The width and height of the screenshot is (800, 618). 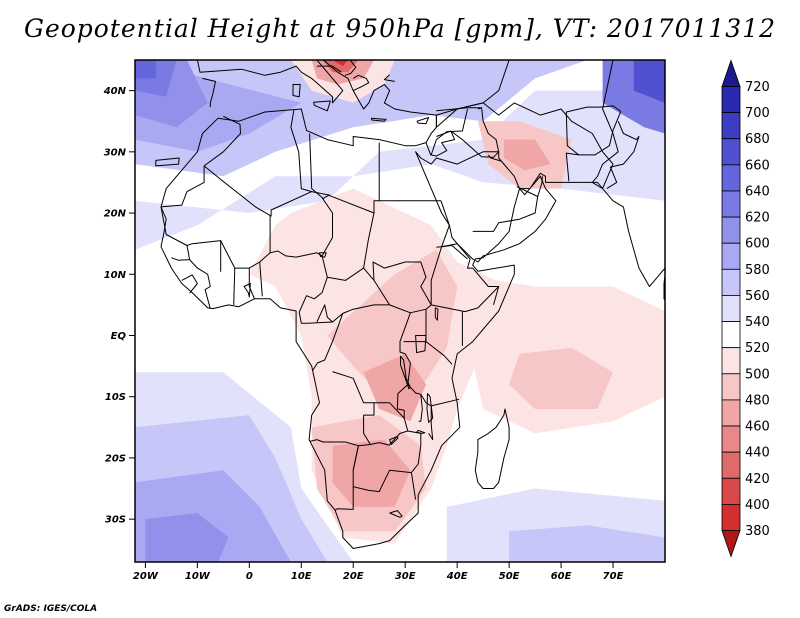 What do you see at coordinates (757, 453) in the screenshot?
I see `colorbar-label: 440` at bounding box center [757, 453].